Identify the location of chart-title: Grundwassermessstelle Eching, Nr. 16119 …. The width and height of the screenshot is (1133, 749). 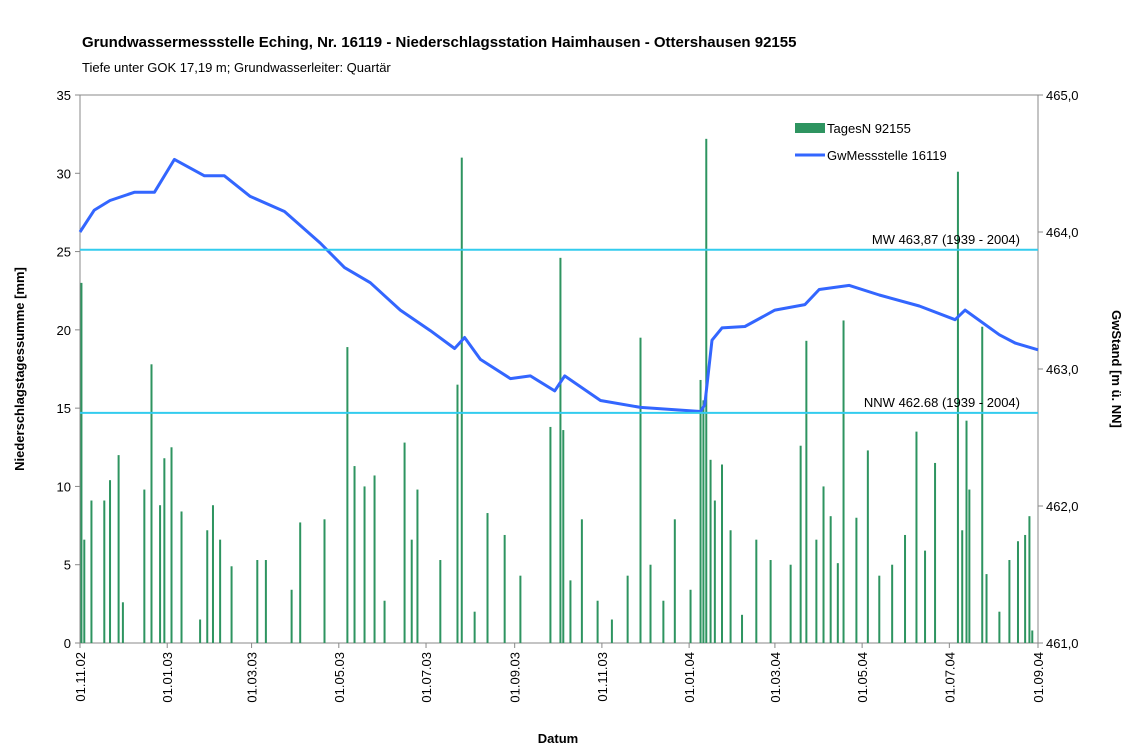
(439, 42).